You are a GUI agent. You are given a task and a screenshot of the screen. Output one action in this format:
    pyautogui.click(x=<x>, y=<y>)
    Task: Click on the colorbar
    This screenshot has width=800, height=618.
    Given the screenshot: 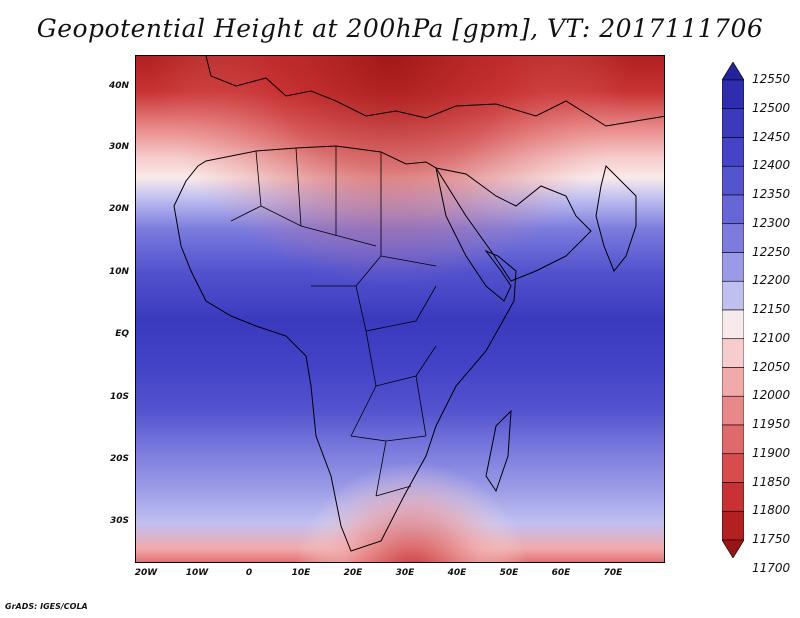 What is the action you would take?
    pyautogui.click(x=733, y=310)
    